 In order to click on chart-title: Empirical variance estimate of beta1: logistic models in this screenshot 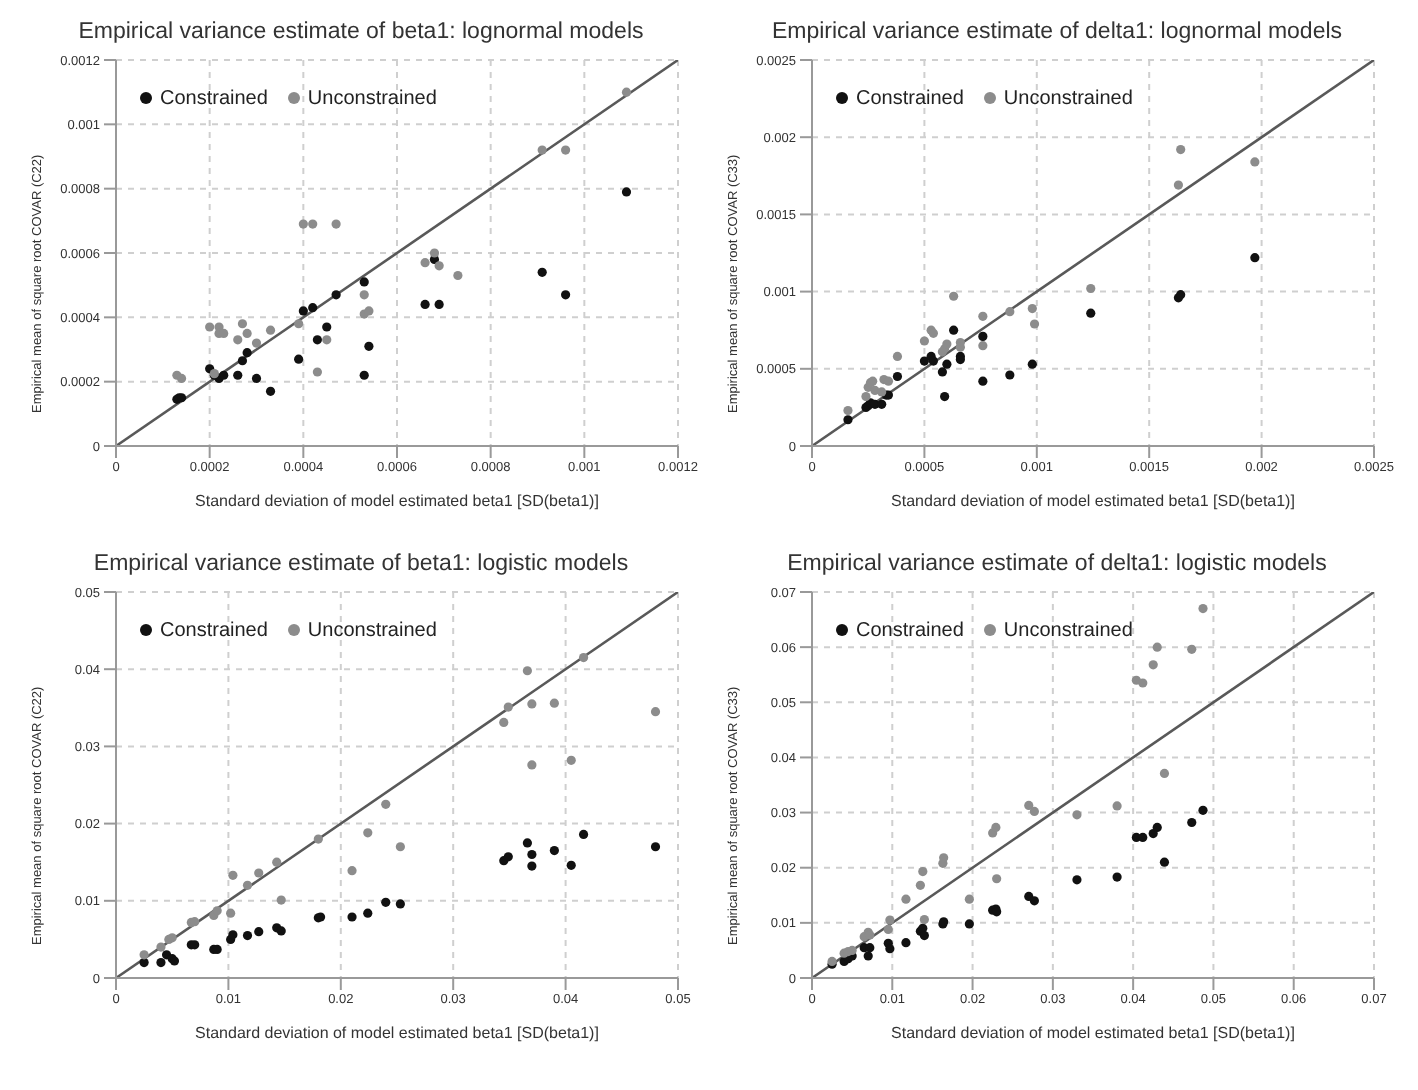, I will do `click(361, 565)`.